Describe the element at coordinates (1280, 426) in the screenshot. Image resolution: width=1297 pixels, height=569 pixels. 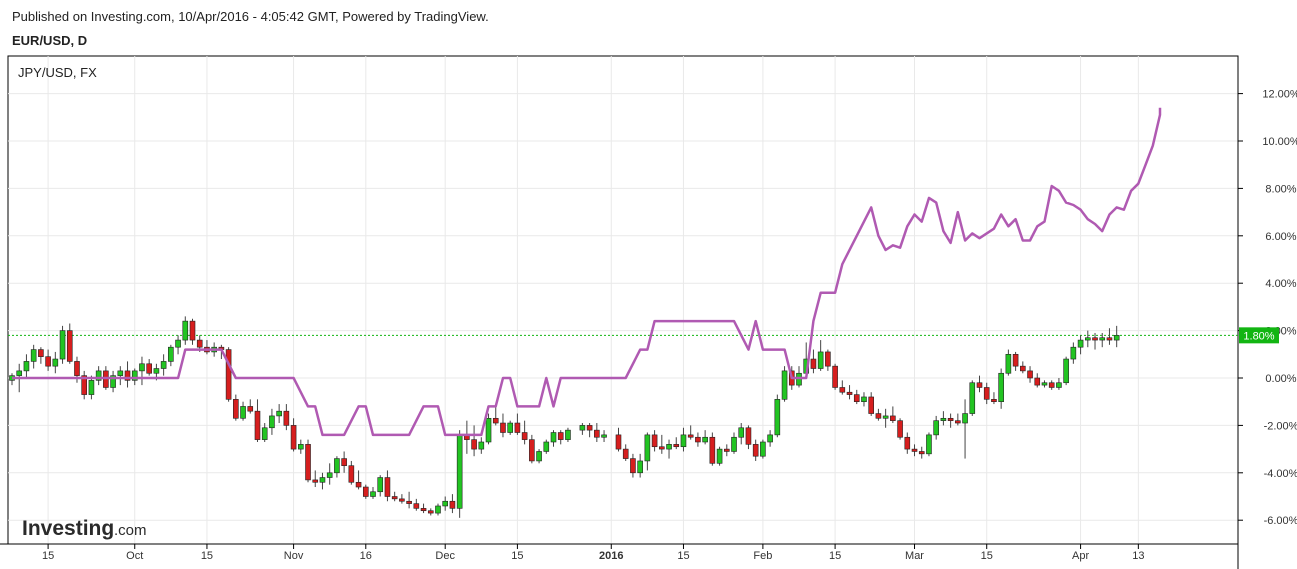
I see `y-tick-label: -2.00%` at that location.